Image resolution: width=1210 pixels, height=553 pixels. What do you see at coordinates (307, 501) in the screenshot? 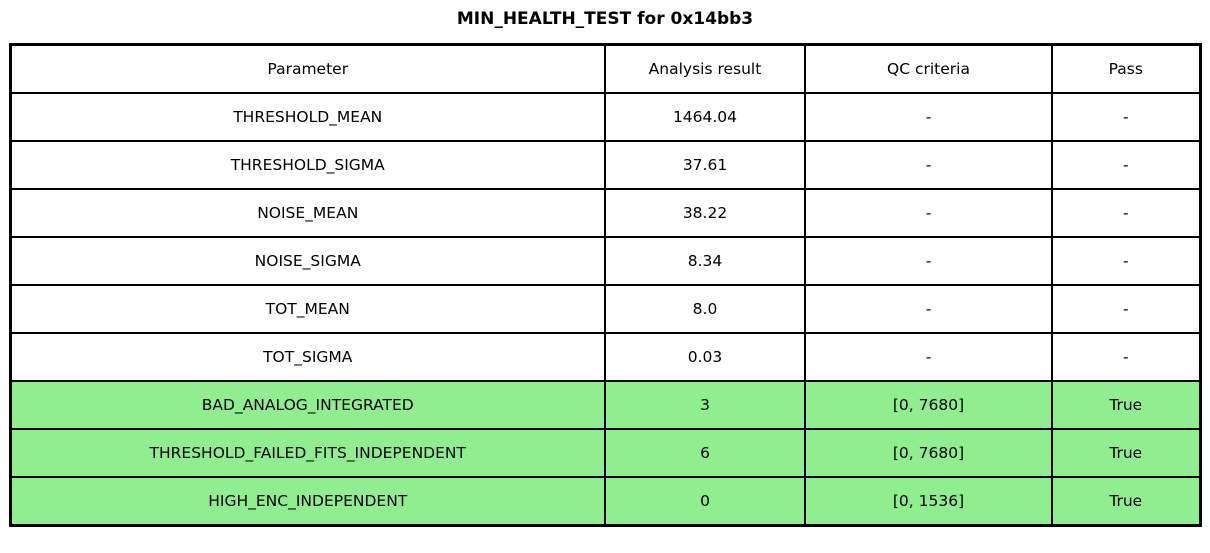
I see `cell-parameter: HIGH_ENC_INDEPENDENT` at bounding box center [307, 501].